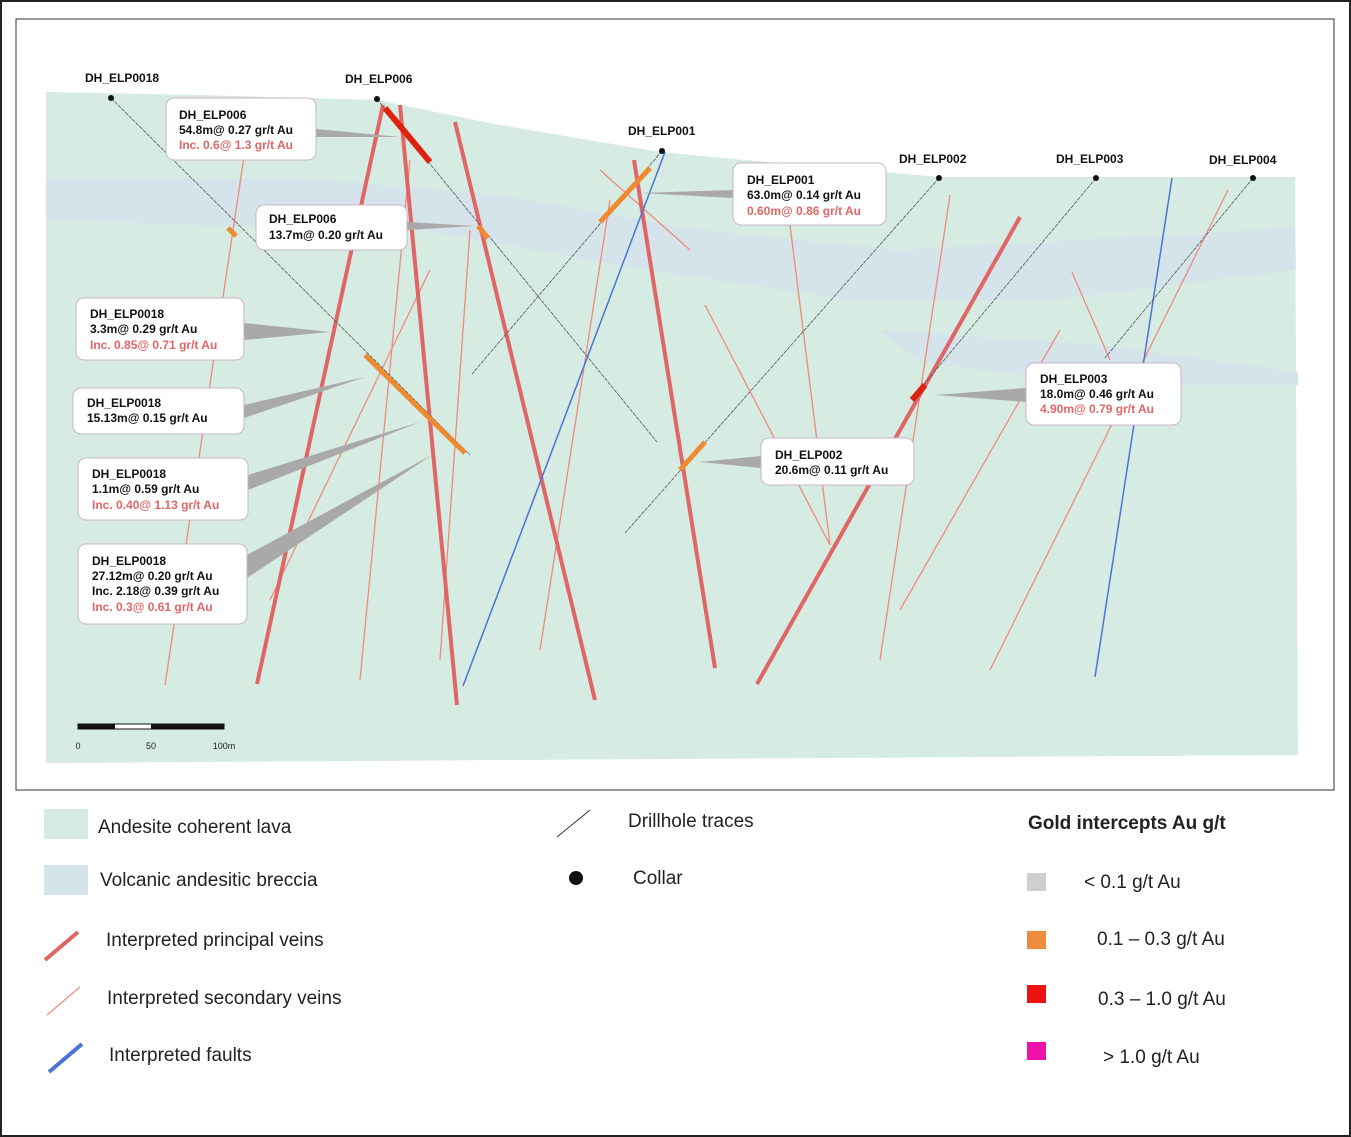  Describe the element at coordinates (1089, 357) in the screenshot. I see `breccia-band` at that location.